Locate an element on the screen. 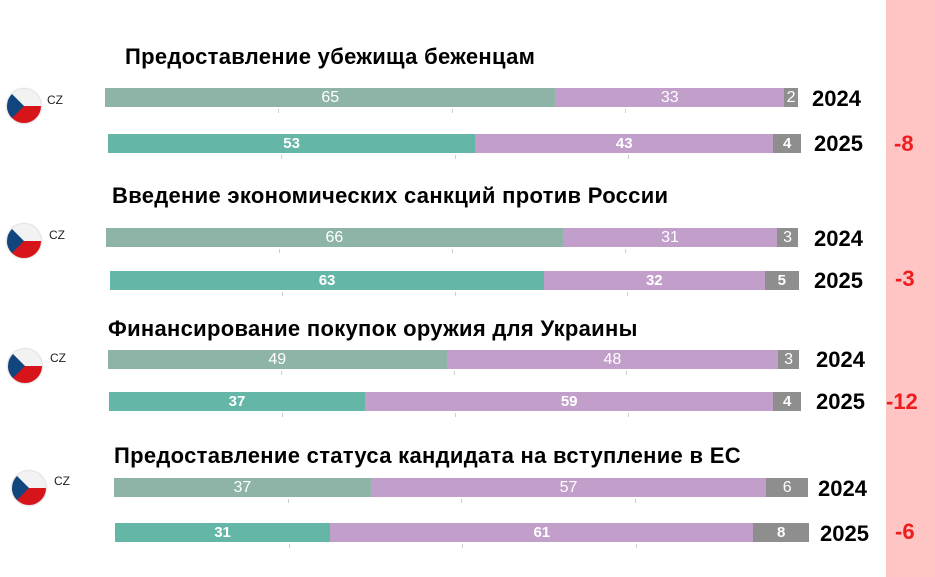 This screenshot has height=577, width=935. data-label: 59 is located at coordinates (569, 401).